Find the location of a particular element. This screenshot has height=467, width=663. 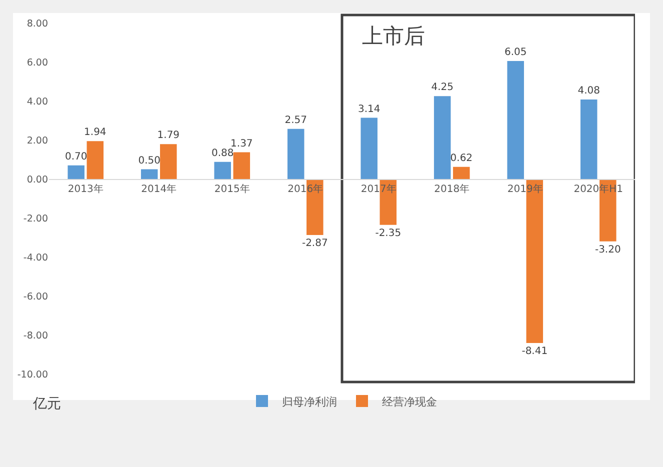

x-tick-label: 2014年 is located at coordinates (159, 189).